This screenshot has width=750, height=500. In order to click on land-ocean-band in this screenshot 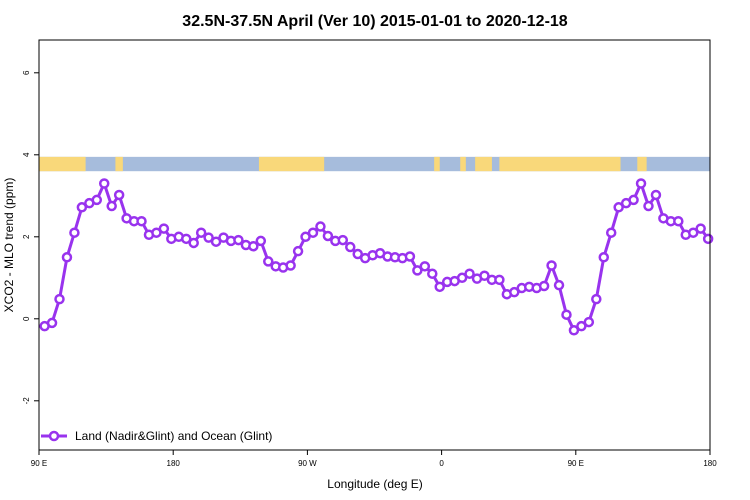, I will do `click(374, 164)`.